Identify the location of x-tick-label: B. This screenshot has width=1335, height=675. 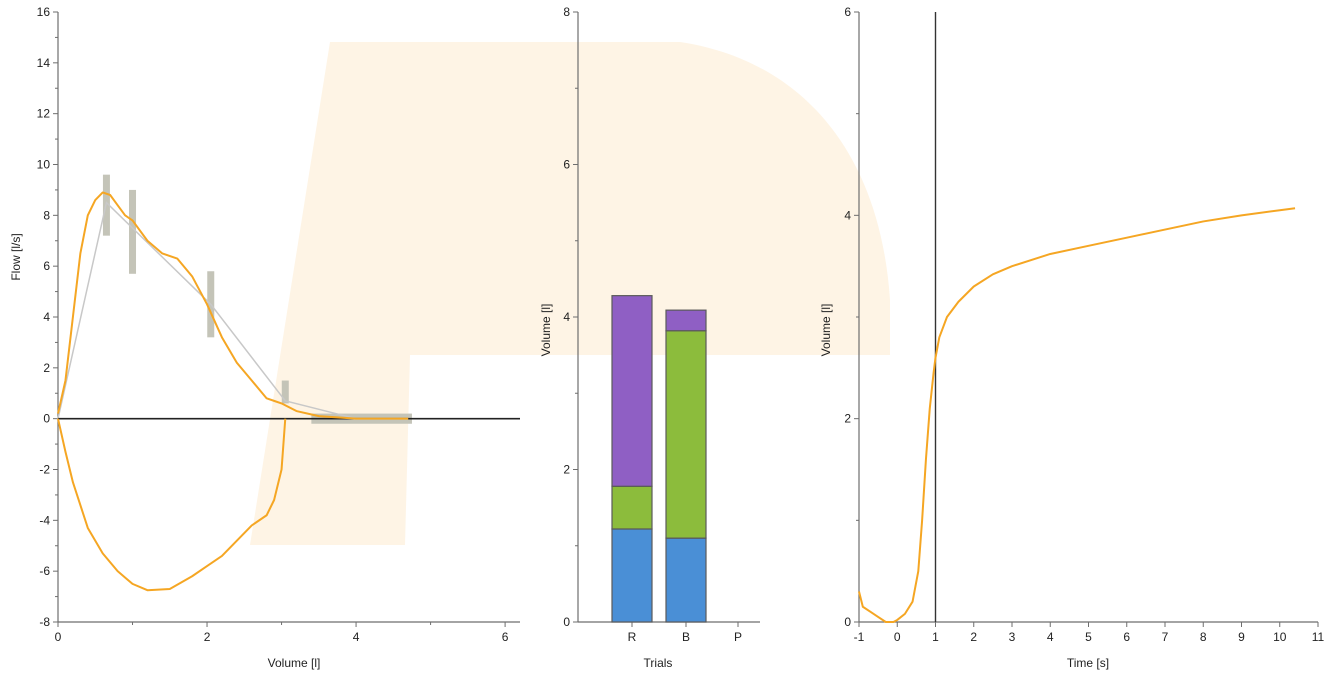
(686, 637).